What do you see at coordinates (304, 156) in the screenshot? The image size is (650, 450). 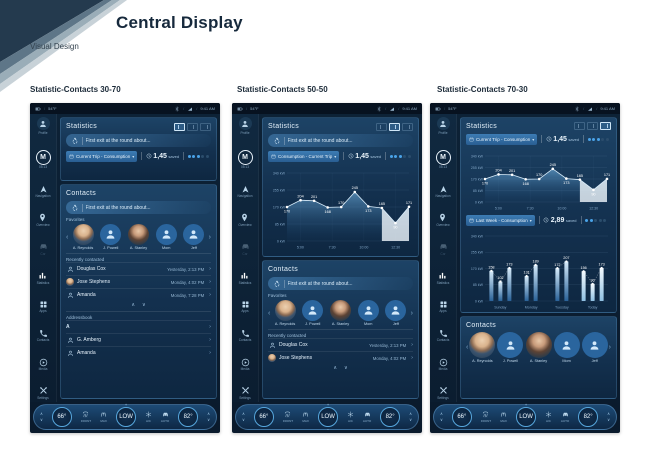 I see `stat-selector-dropdown: Consumption - Current Trip ▾` at bounding box center [304, 156].